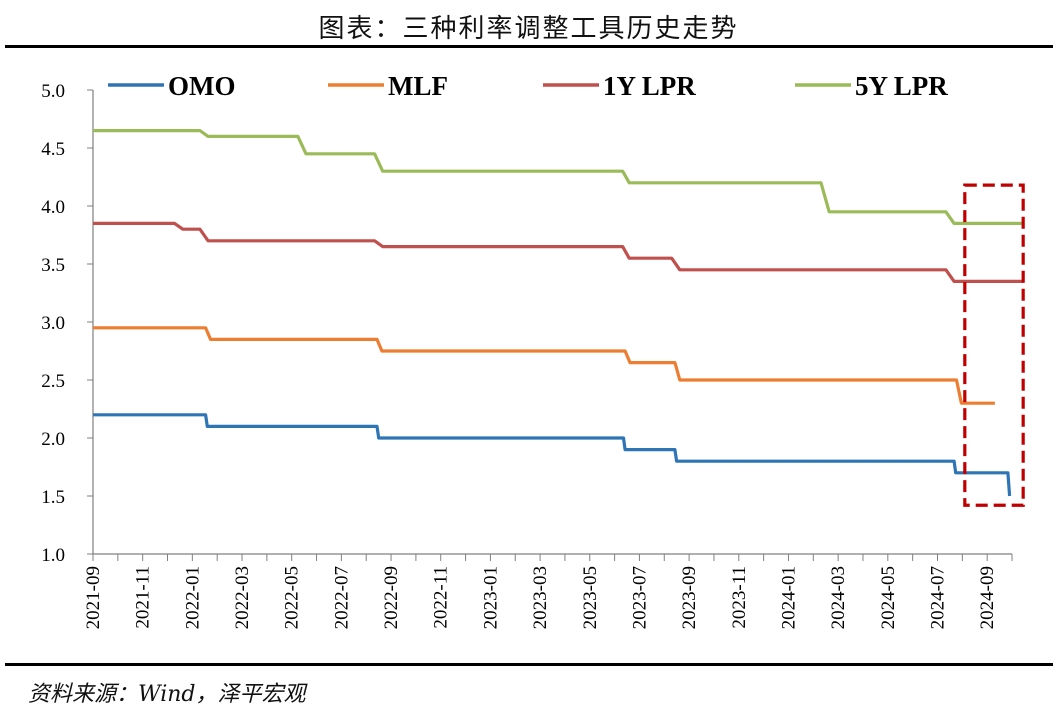  Describe the element at coordinates (739, 597) in the screenshot. I see `x-tick-label: 2023-11` at that location.